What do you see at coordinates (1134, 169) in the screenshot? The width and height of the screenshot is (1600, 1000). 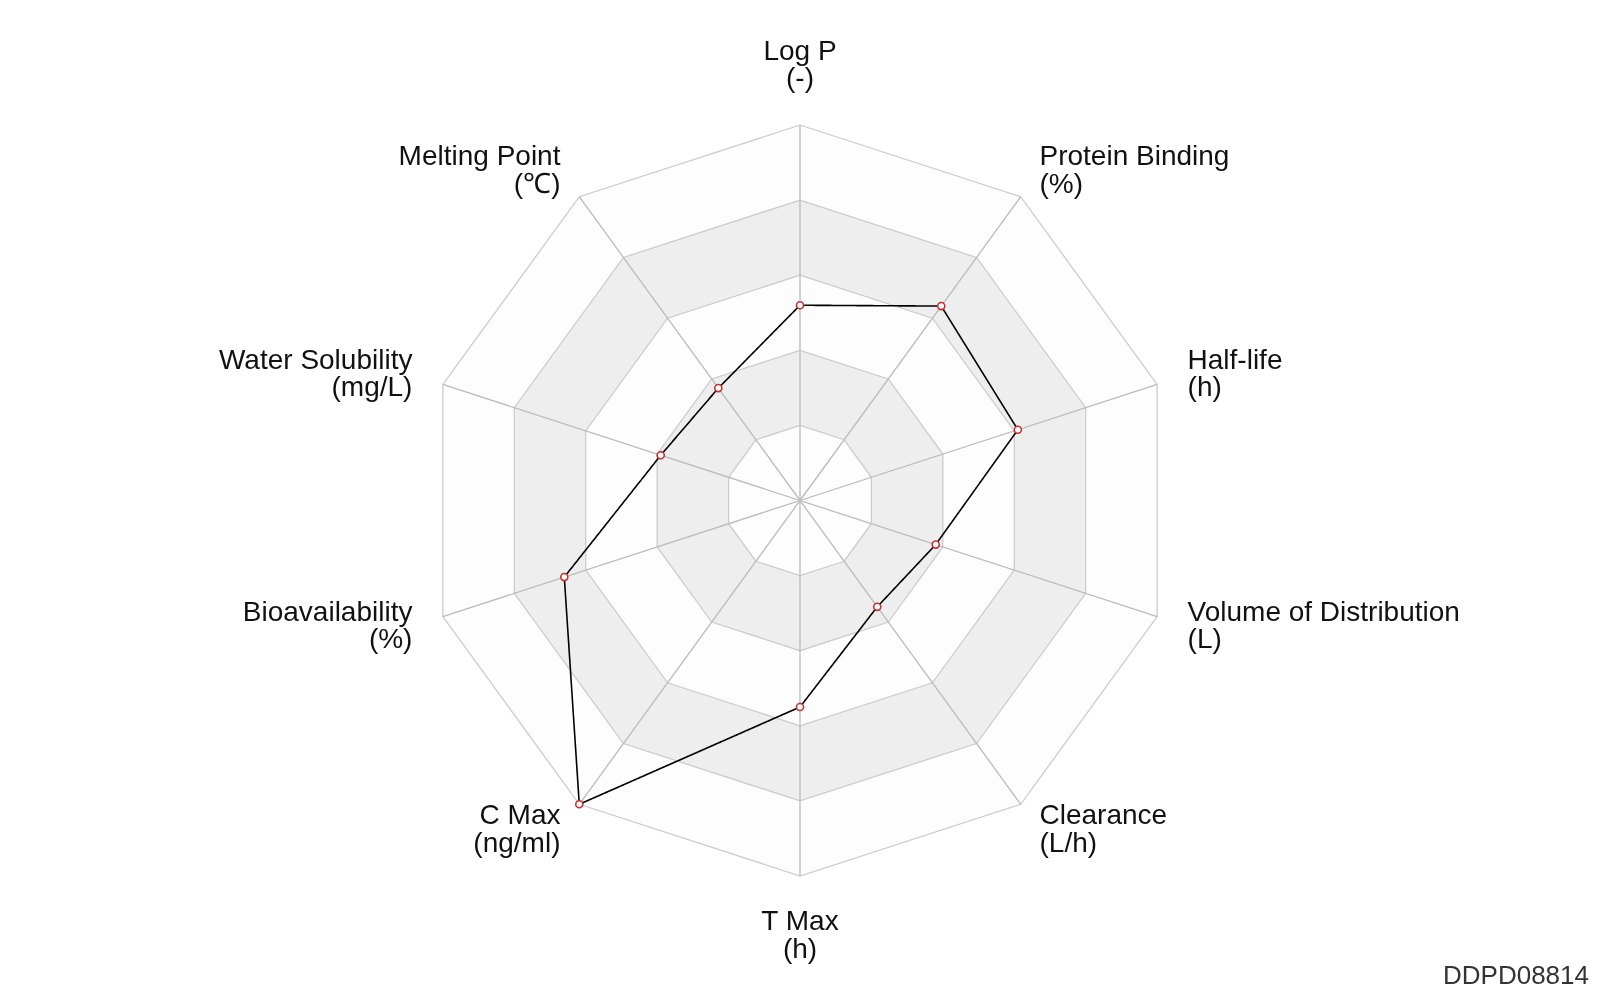 I see `spoke-label: Protein Binding (%)` at bounding box center [1134, 169].